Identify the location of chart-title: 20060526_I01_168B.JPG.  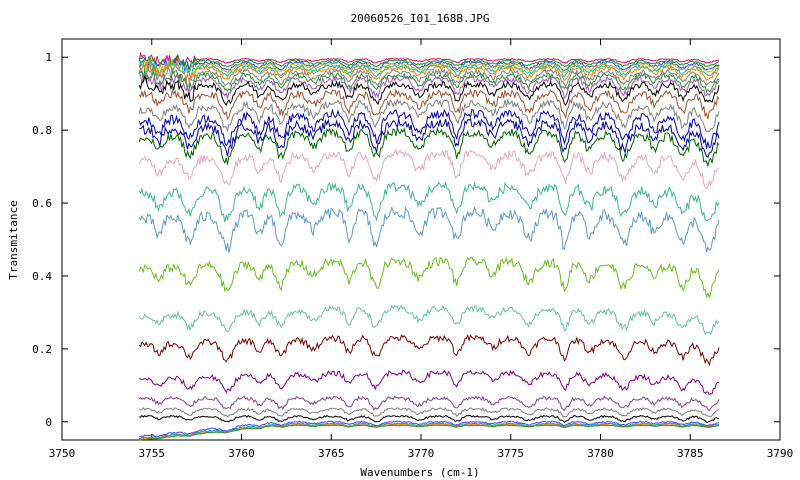
(419, 18).